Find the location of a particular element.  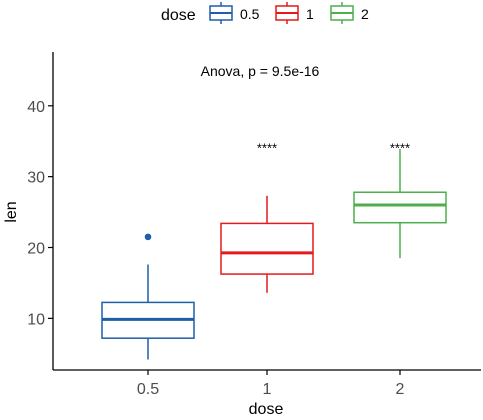

y-tick-label-40: 40 is located at coordinates (36, 107).